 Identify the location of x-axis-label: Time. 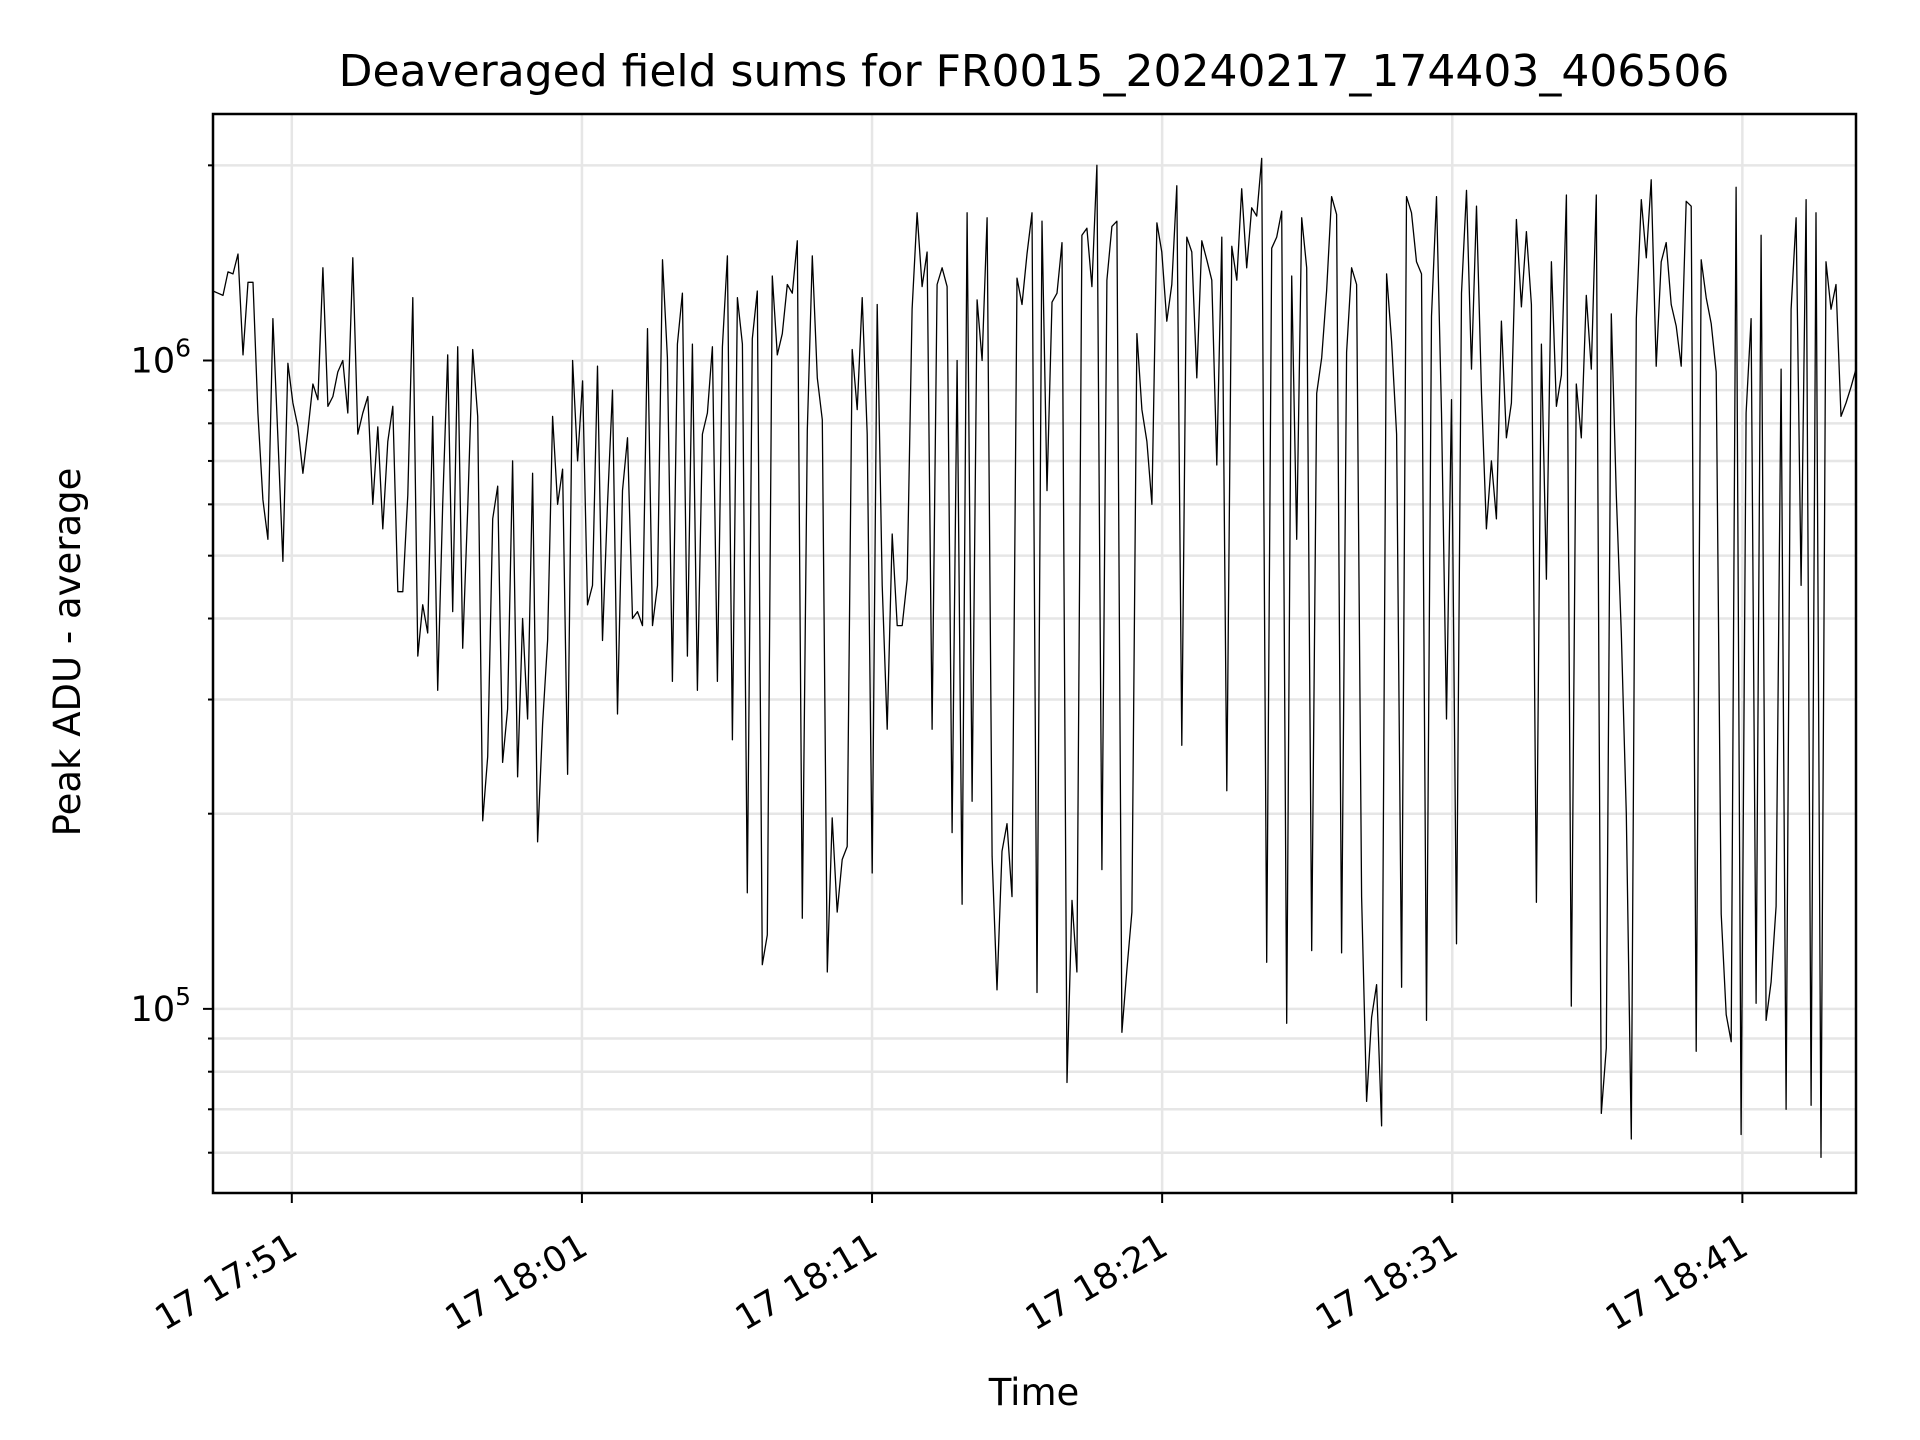
(1034, 1392).